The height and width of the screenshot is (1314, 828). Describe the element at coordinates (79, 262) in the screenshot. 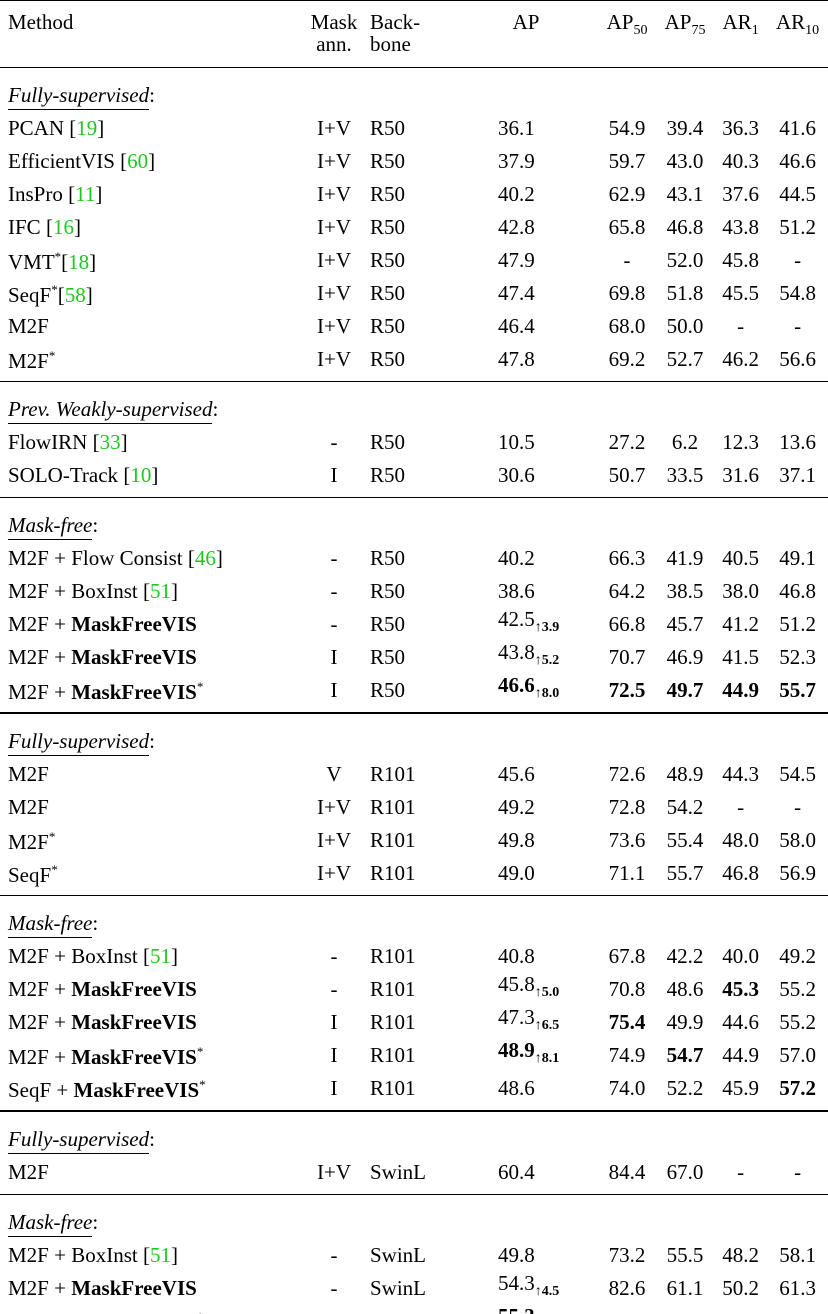

I see `citation-link: 18` at that location.